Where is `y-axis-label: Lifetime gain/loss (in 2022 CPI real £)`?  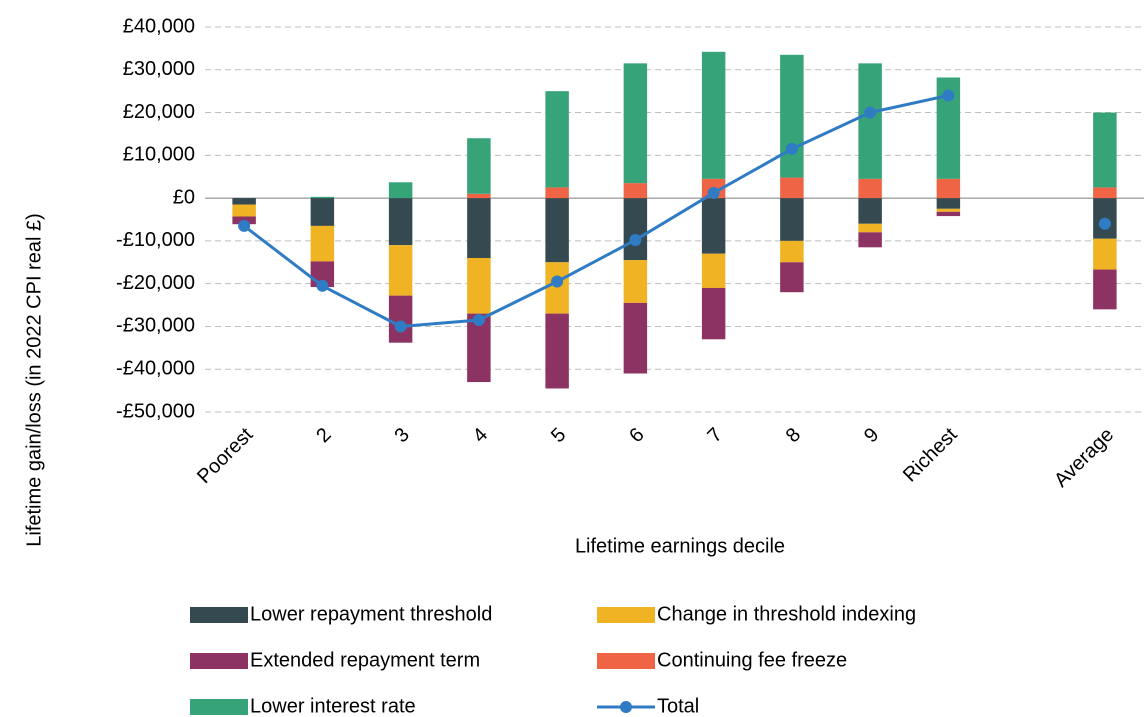
y-axis-label: Lifetime gain/loss (in 2022 CPI real £) is located at coordinates (34, 380).